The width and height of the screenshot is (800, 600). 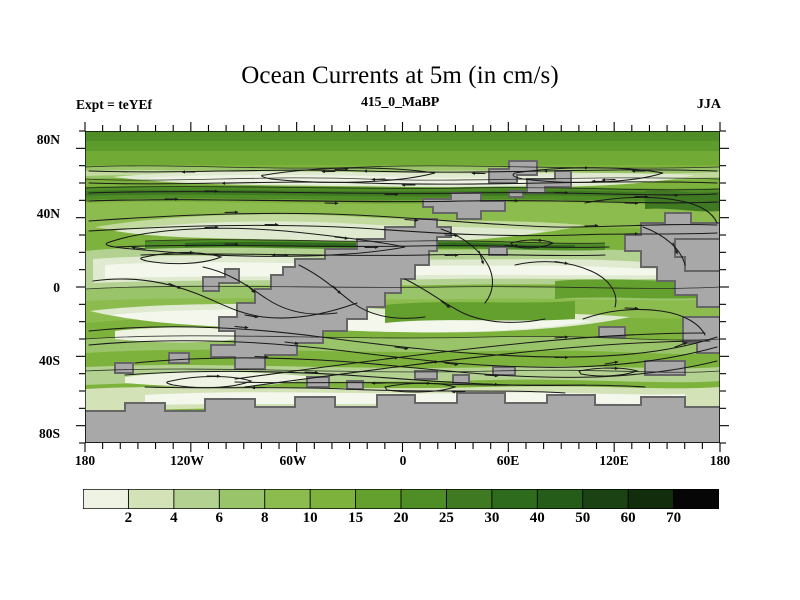 I want to click on x-tick-label-180w: 180, so click(x=85, y=460).